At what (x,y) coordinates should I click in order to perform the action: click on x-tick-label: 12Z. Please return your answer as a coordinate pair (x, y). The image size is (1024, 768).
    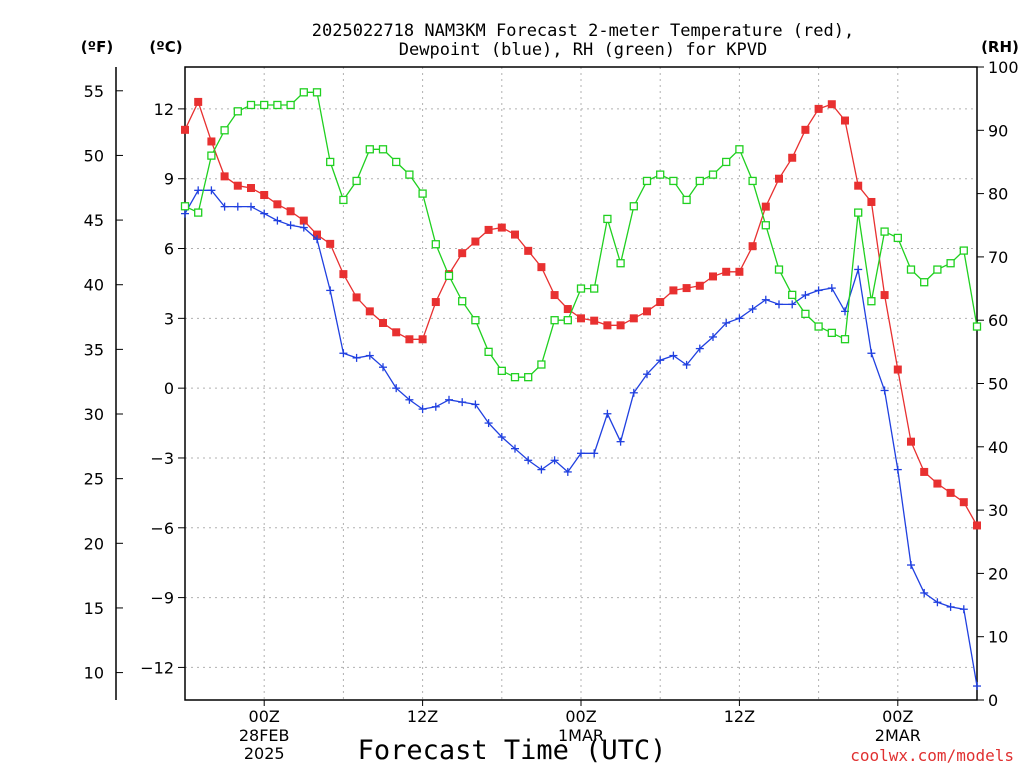
    Looking at the image, I should click on (739, 716).